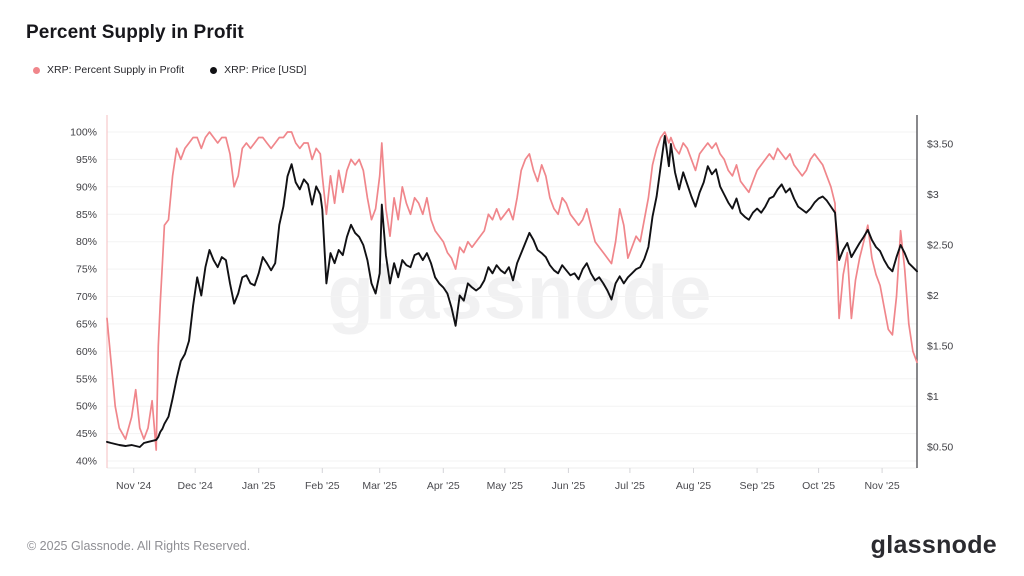  I want to click on left-axis-label: 75%, so click(86, 270).